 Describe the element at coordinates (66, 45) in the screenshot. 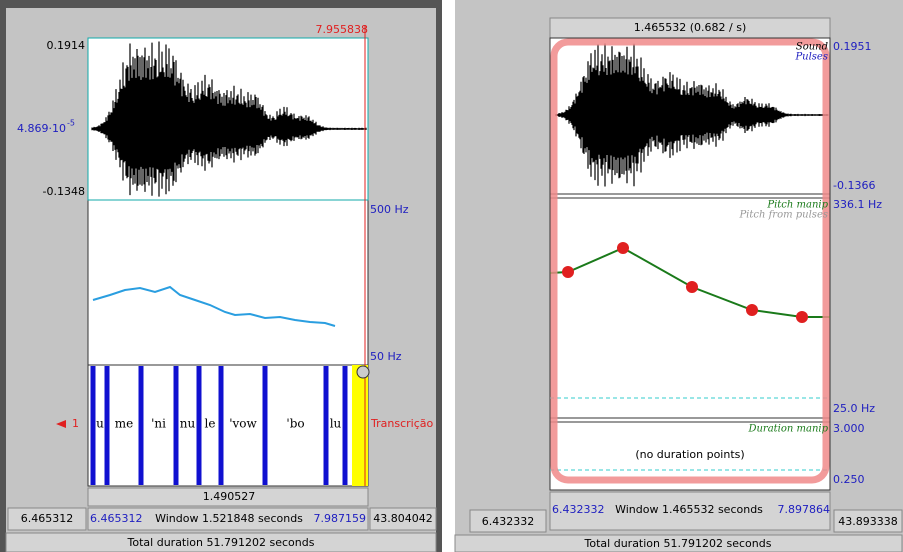

I see `y-max: 0.1914` at that location.